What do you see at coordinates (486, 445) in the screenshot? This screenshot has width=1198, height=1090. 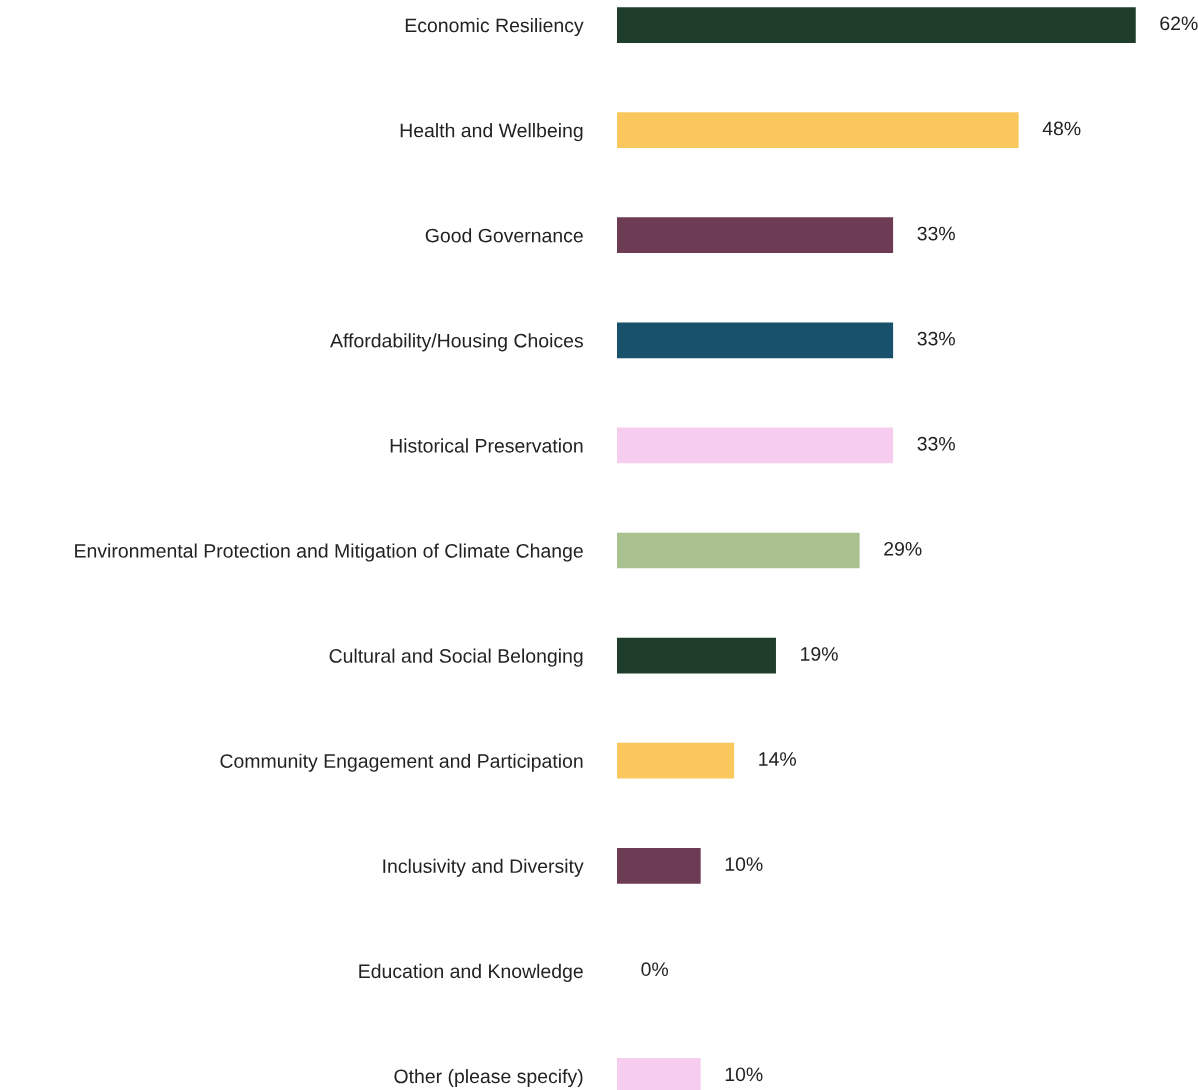 I see `y-tick-label: Historical Preservation` at bounding box center [486, 445].